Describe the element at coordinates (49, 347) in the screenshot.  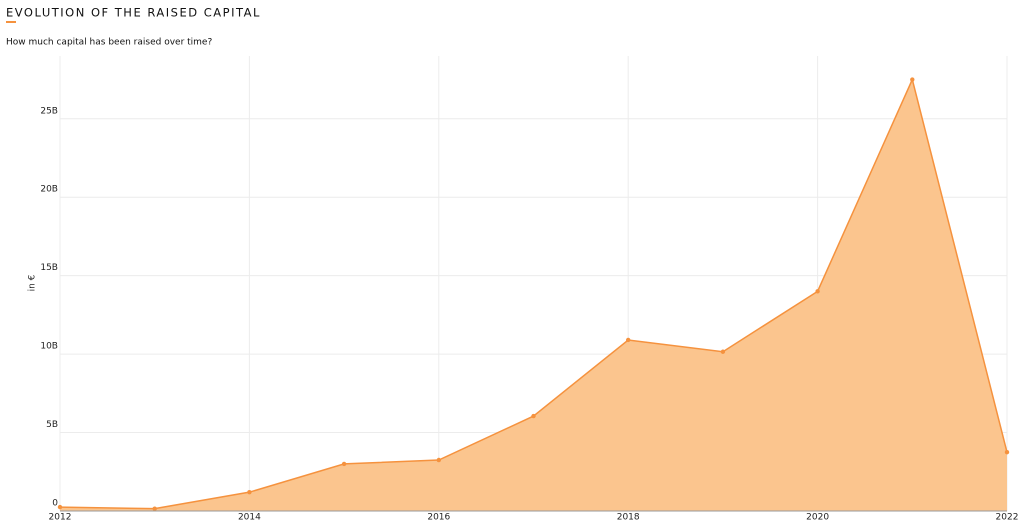
I see `y-tick-label: 10B` at that location.